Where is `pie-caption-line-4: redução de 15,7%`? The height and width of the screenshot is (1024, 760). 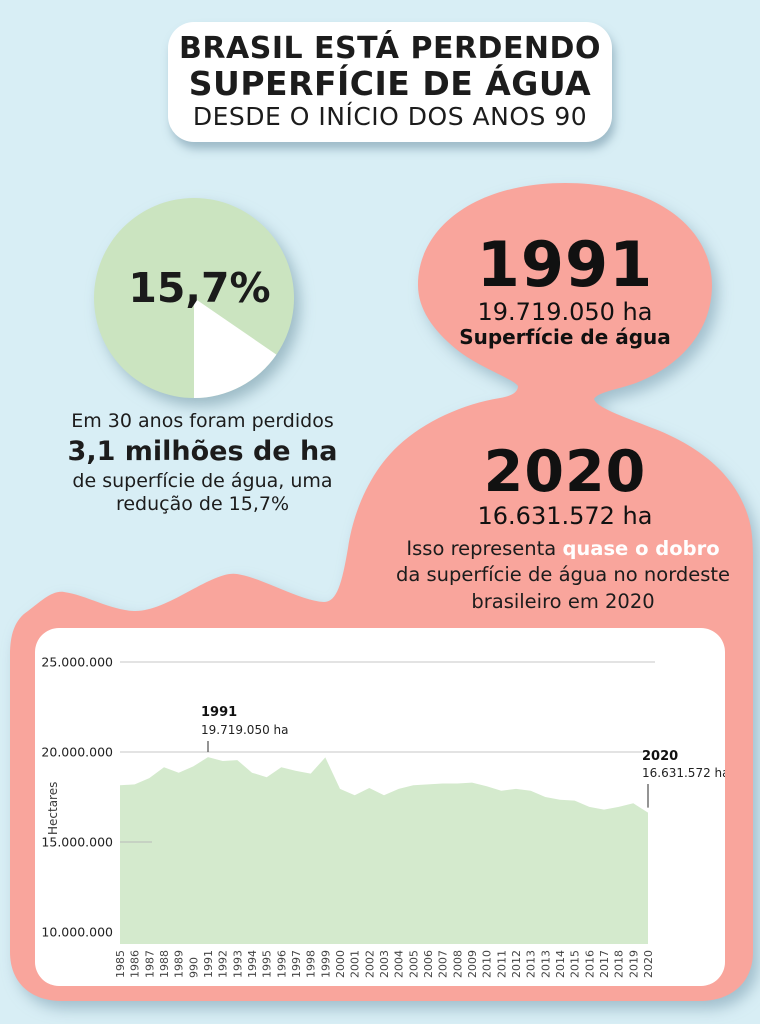 pie-caption-line-4: redução de 15,7% is located at coordinates (202, 504).